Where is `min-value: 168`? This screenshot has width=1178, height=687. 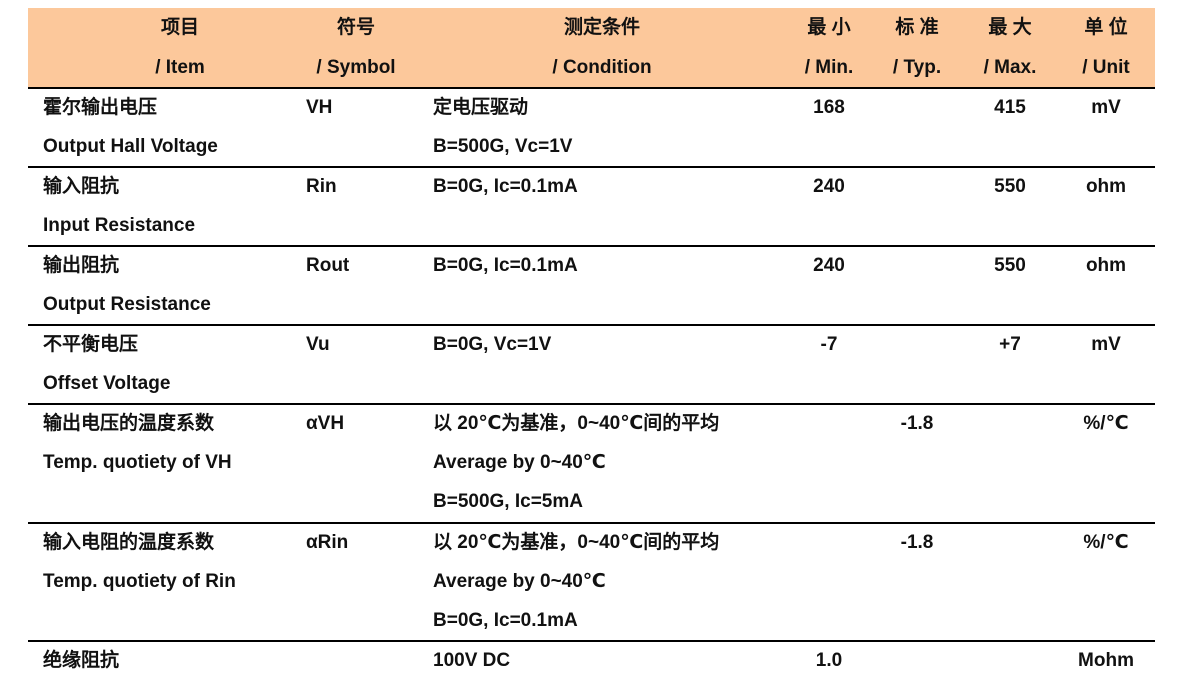
min-value: 168 is located at coordinates (829, 107).